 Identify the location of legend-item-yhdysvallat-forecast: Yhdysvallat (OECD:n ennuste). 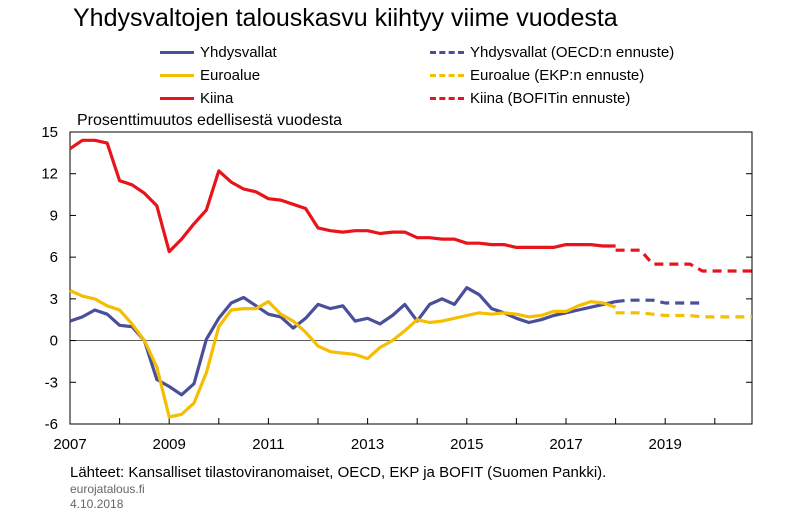
(552, 52).